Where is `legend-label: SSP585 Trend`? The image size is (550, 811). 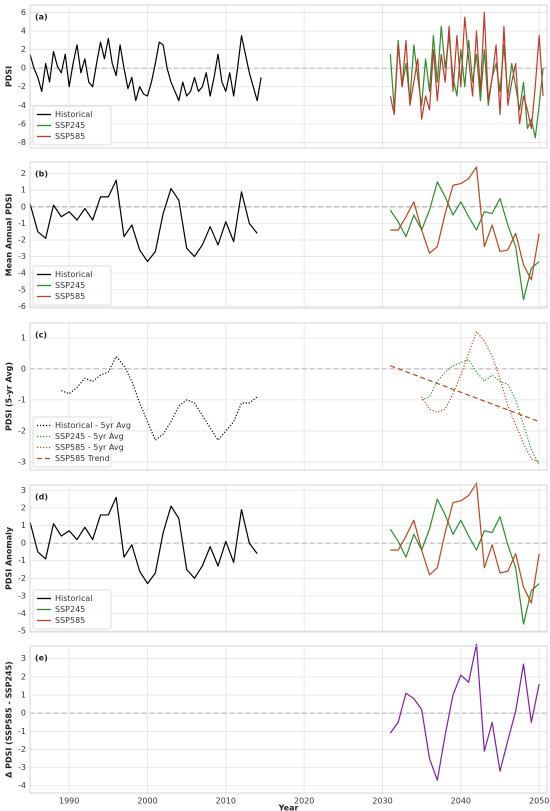 legend-label: SSP585 Trend is located at coordinates (82, 458).